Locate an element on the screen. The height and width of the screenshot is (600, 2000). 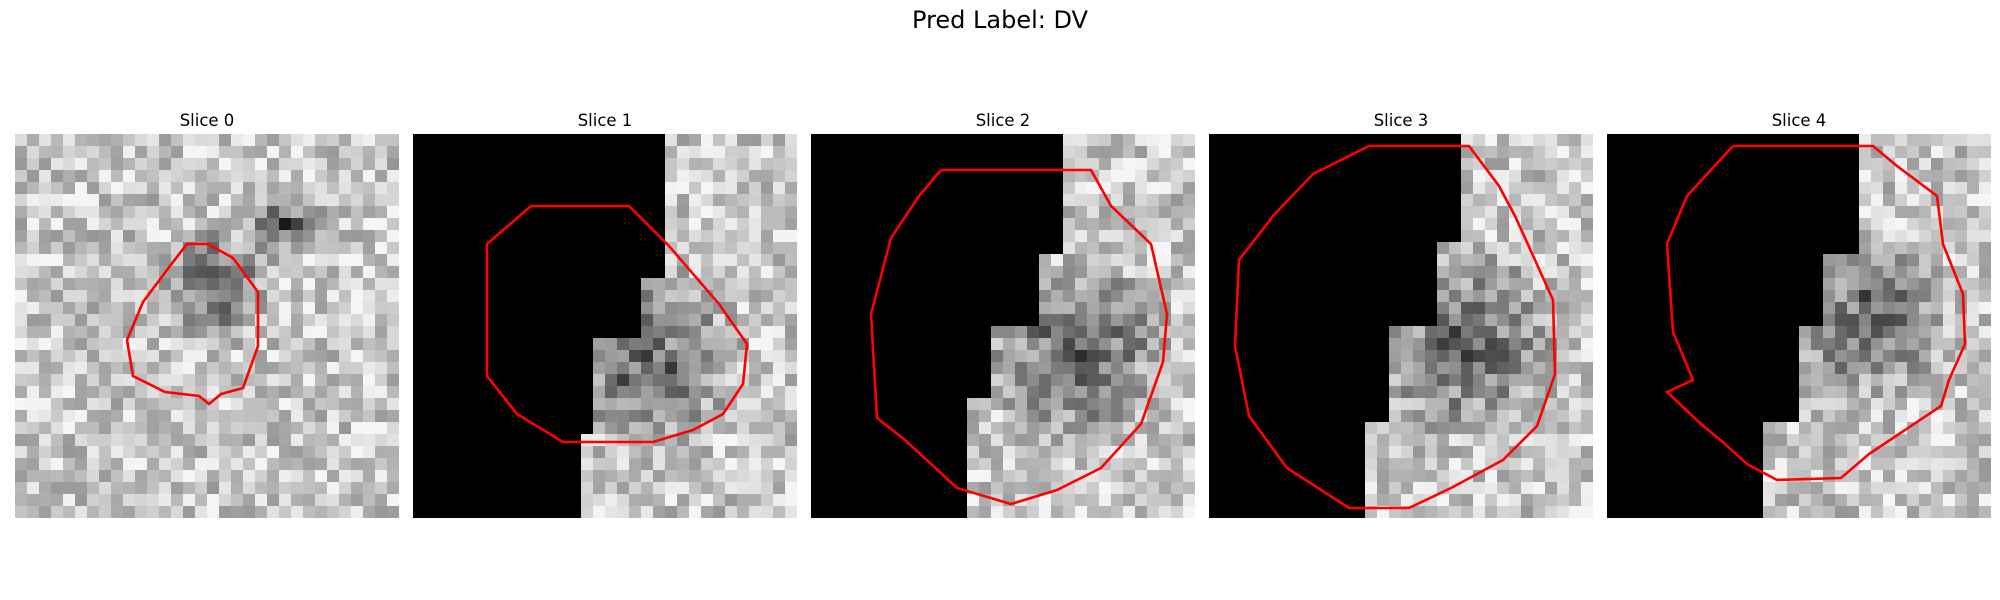
slice-title: Slice 1 is located at coordinates (605, 120).